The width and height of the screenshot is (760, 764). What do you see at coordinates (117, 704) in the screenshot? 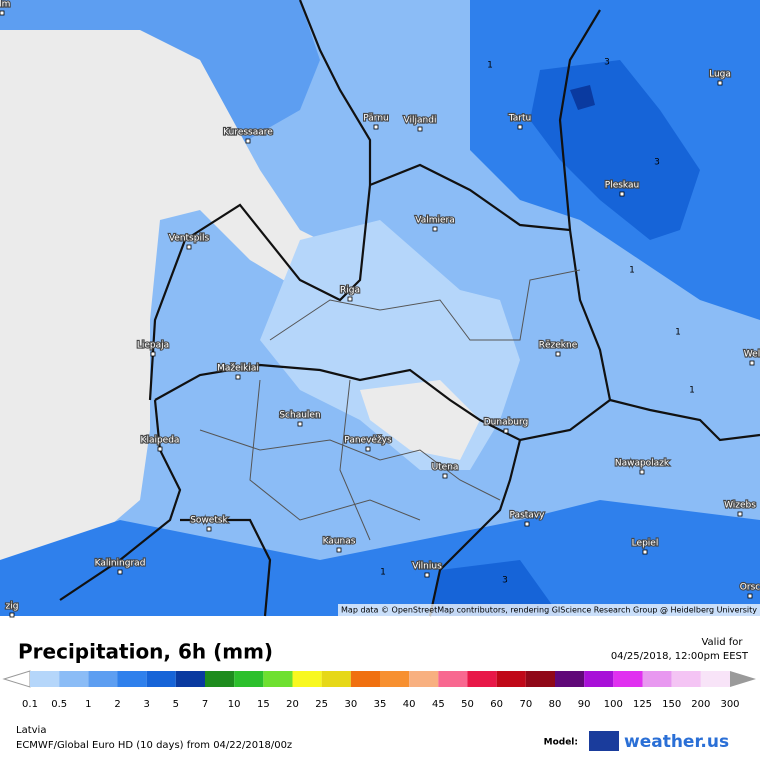
I see `legend-label: 2` at bounding box center [117, 704].